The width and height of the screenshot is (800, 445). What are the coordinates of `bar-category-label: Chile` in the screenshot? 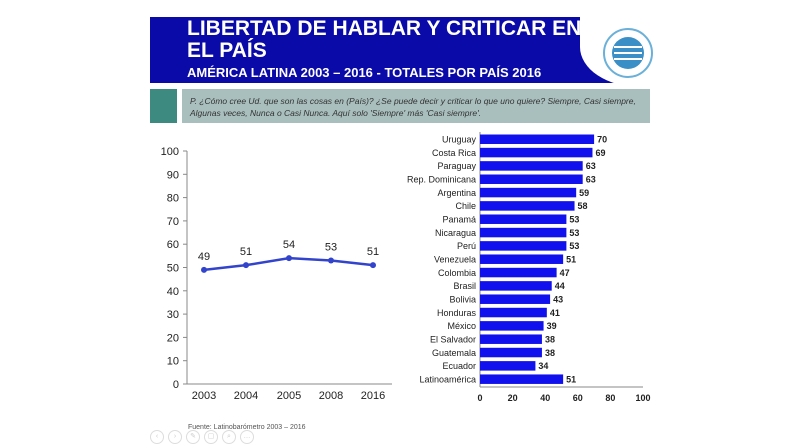 It's located at (465, 206).